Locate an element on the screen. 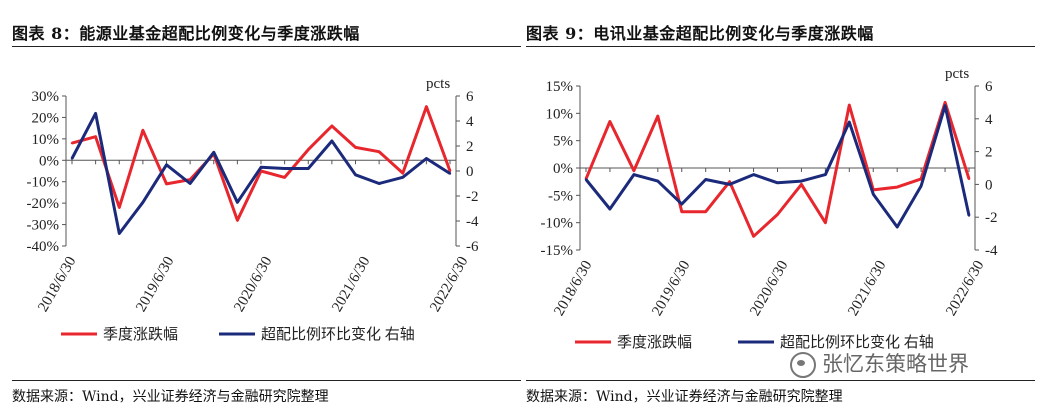 The width and height of the screenshot is (1054, 414). left-axis-tick-label: -15% is located at coordinates (557, 251).